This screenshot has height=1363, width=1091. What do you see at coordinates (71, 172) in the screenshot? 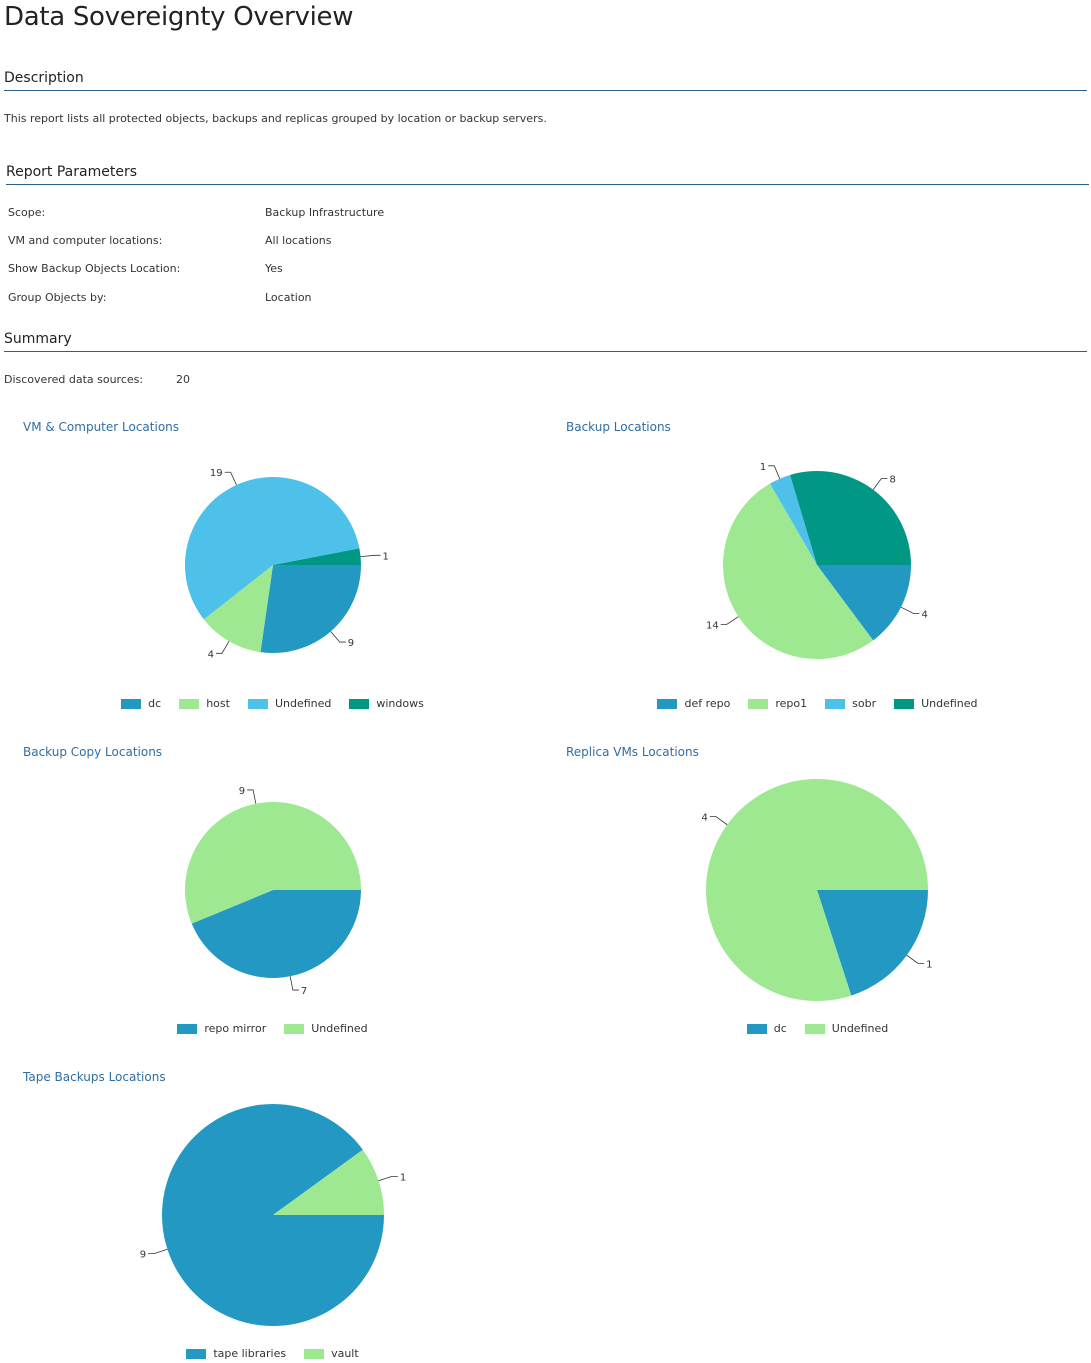
I see `parameters-heading: Report Parameters` at bounding box center [71, 172].